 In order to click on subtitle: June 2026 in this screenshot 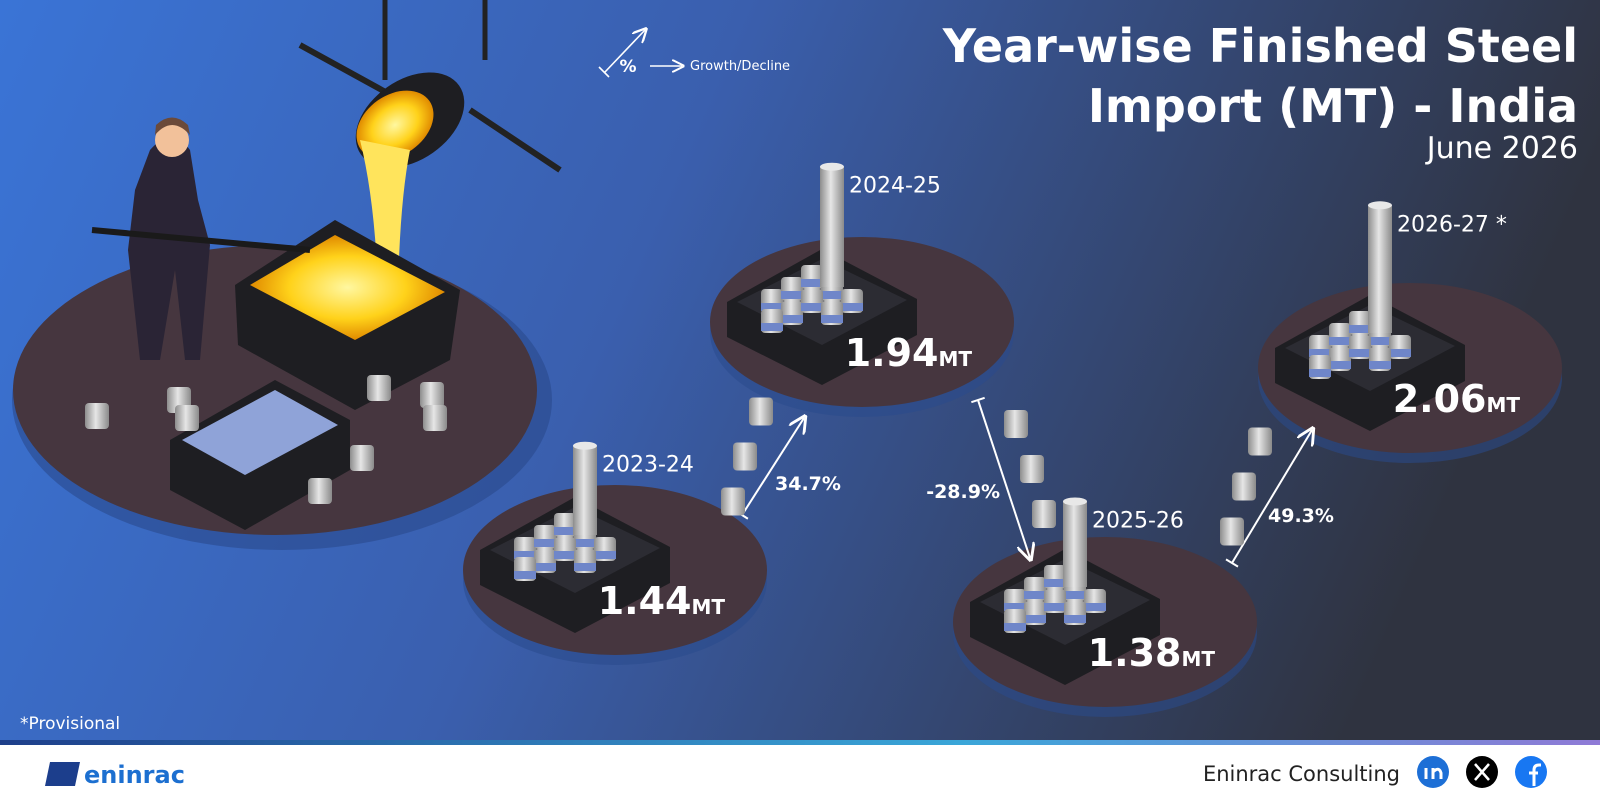, I will do `click(1501, 148)`.